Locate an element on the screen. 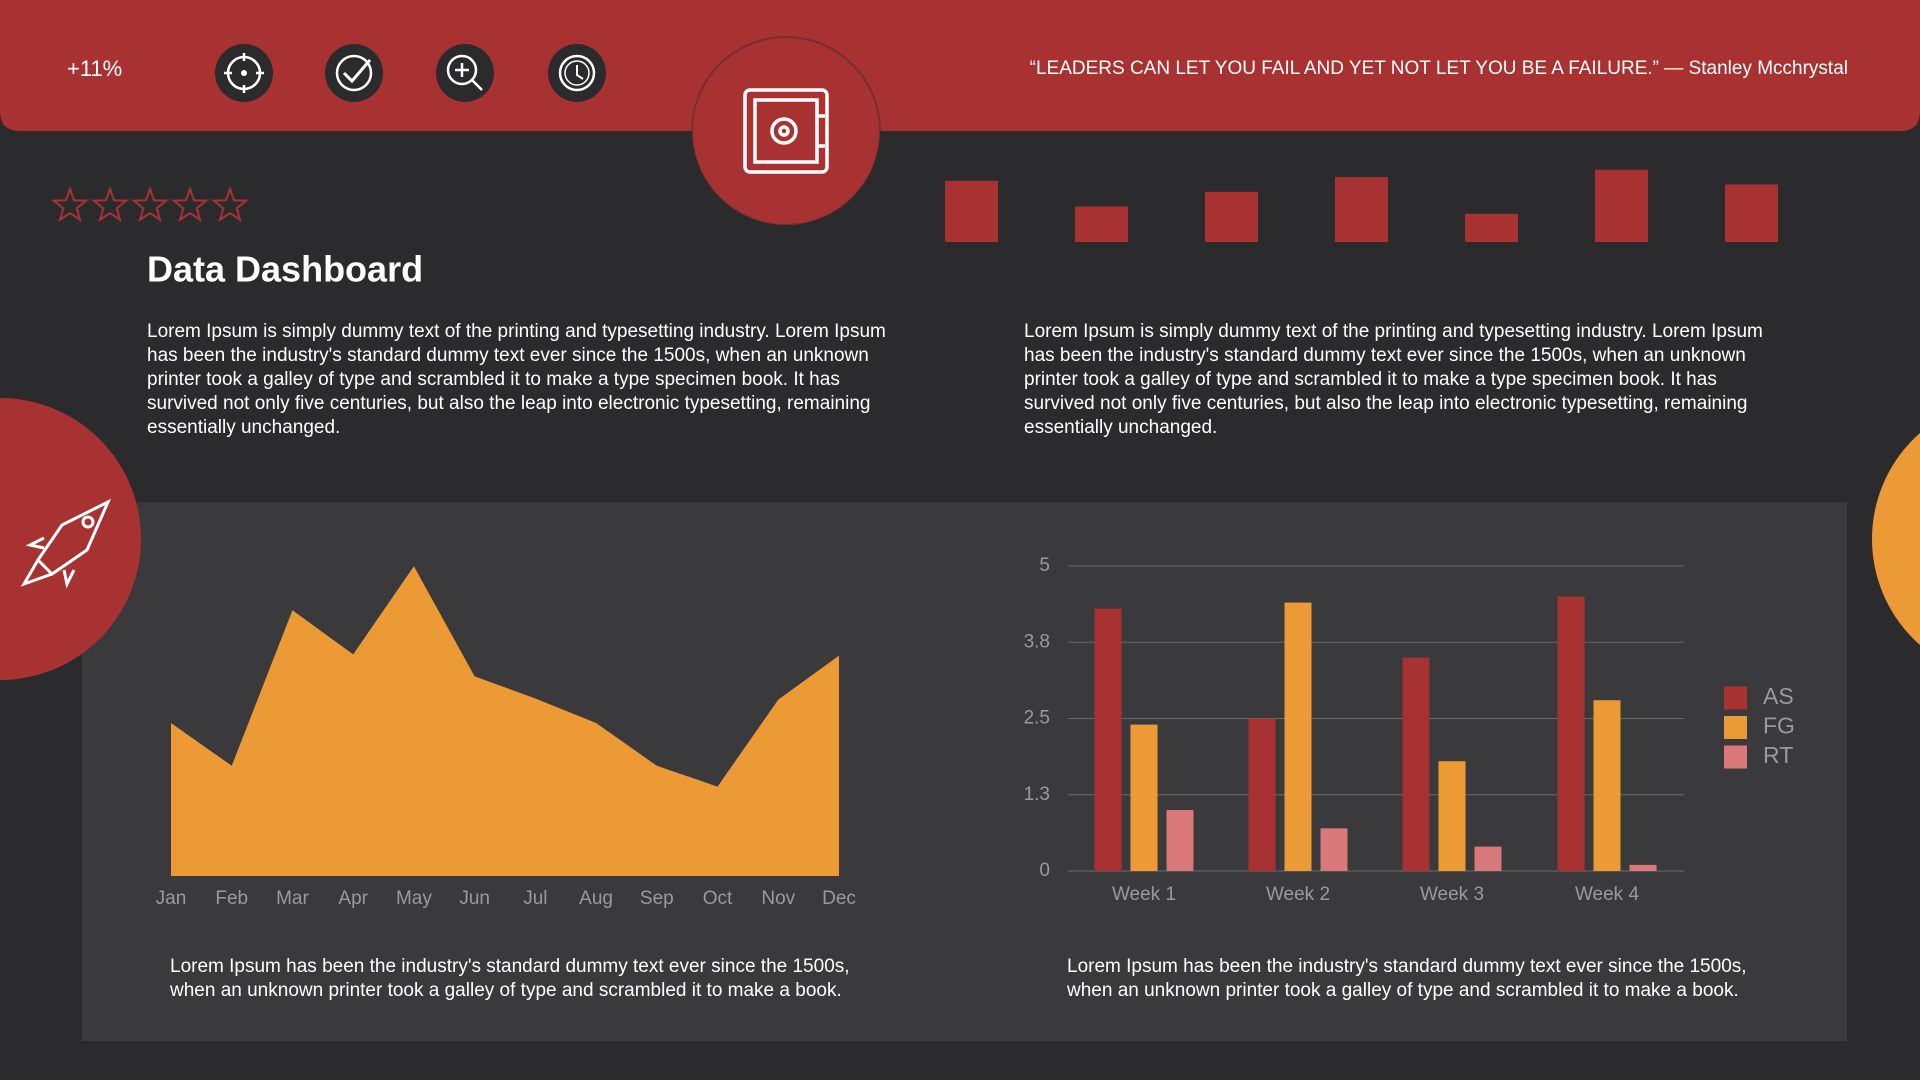 The width and height of the screenshot is (1920, 1080). x-tick-label: Week 3 is located at coordinates (1452, 894).